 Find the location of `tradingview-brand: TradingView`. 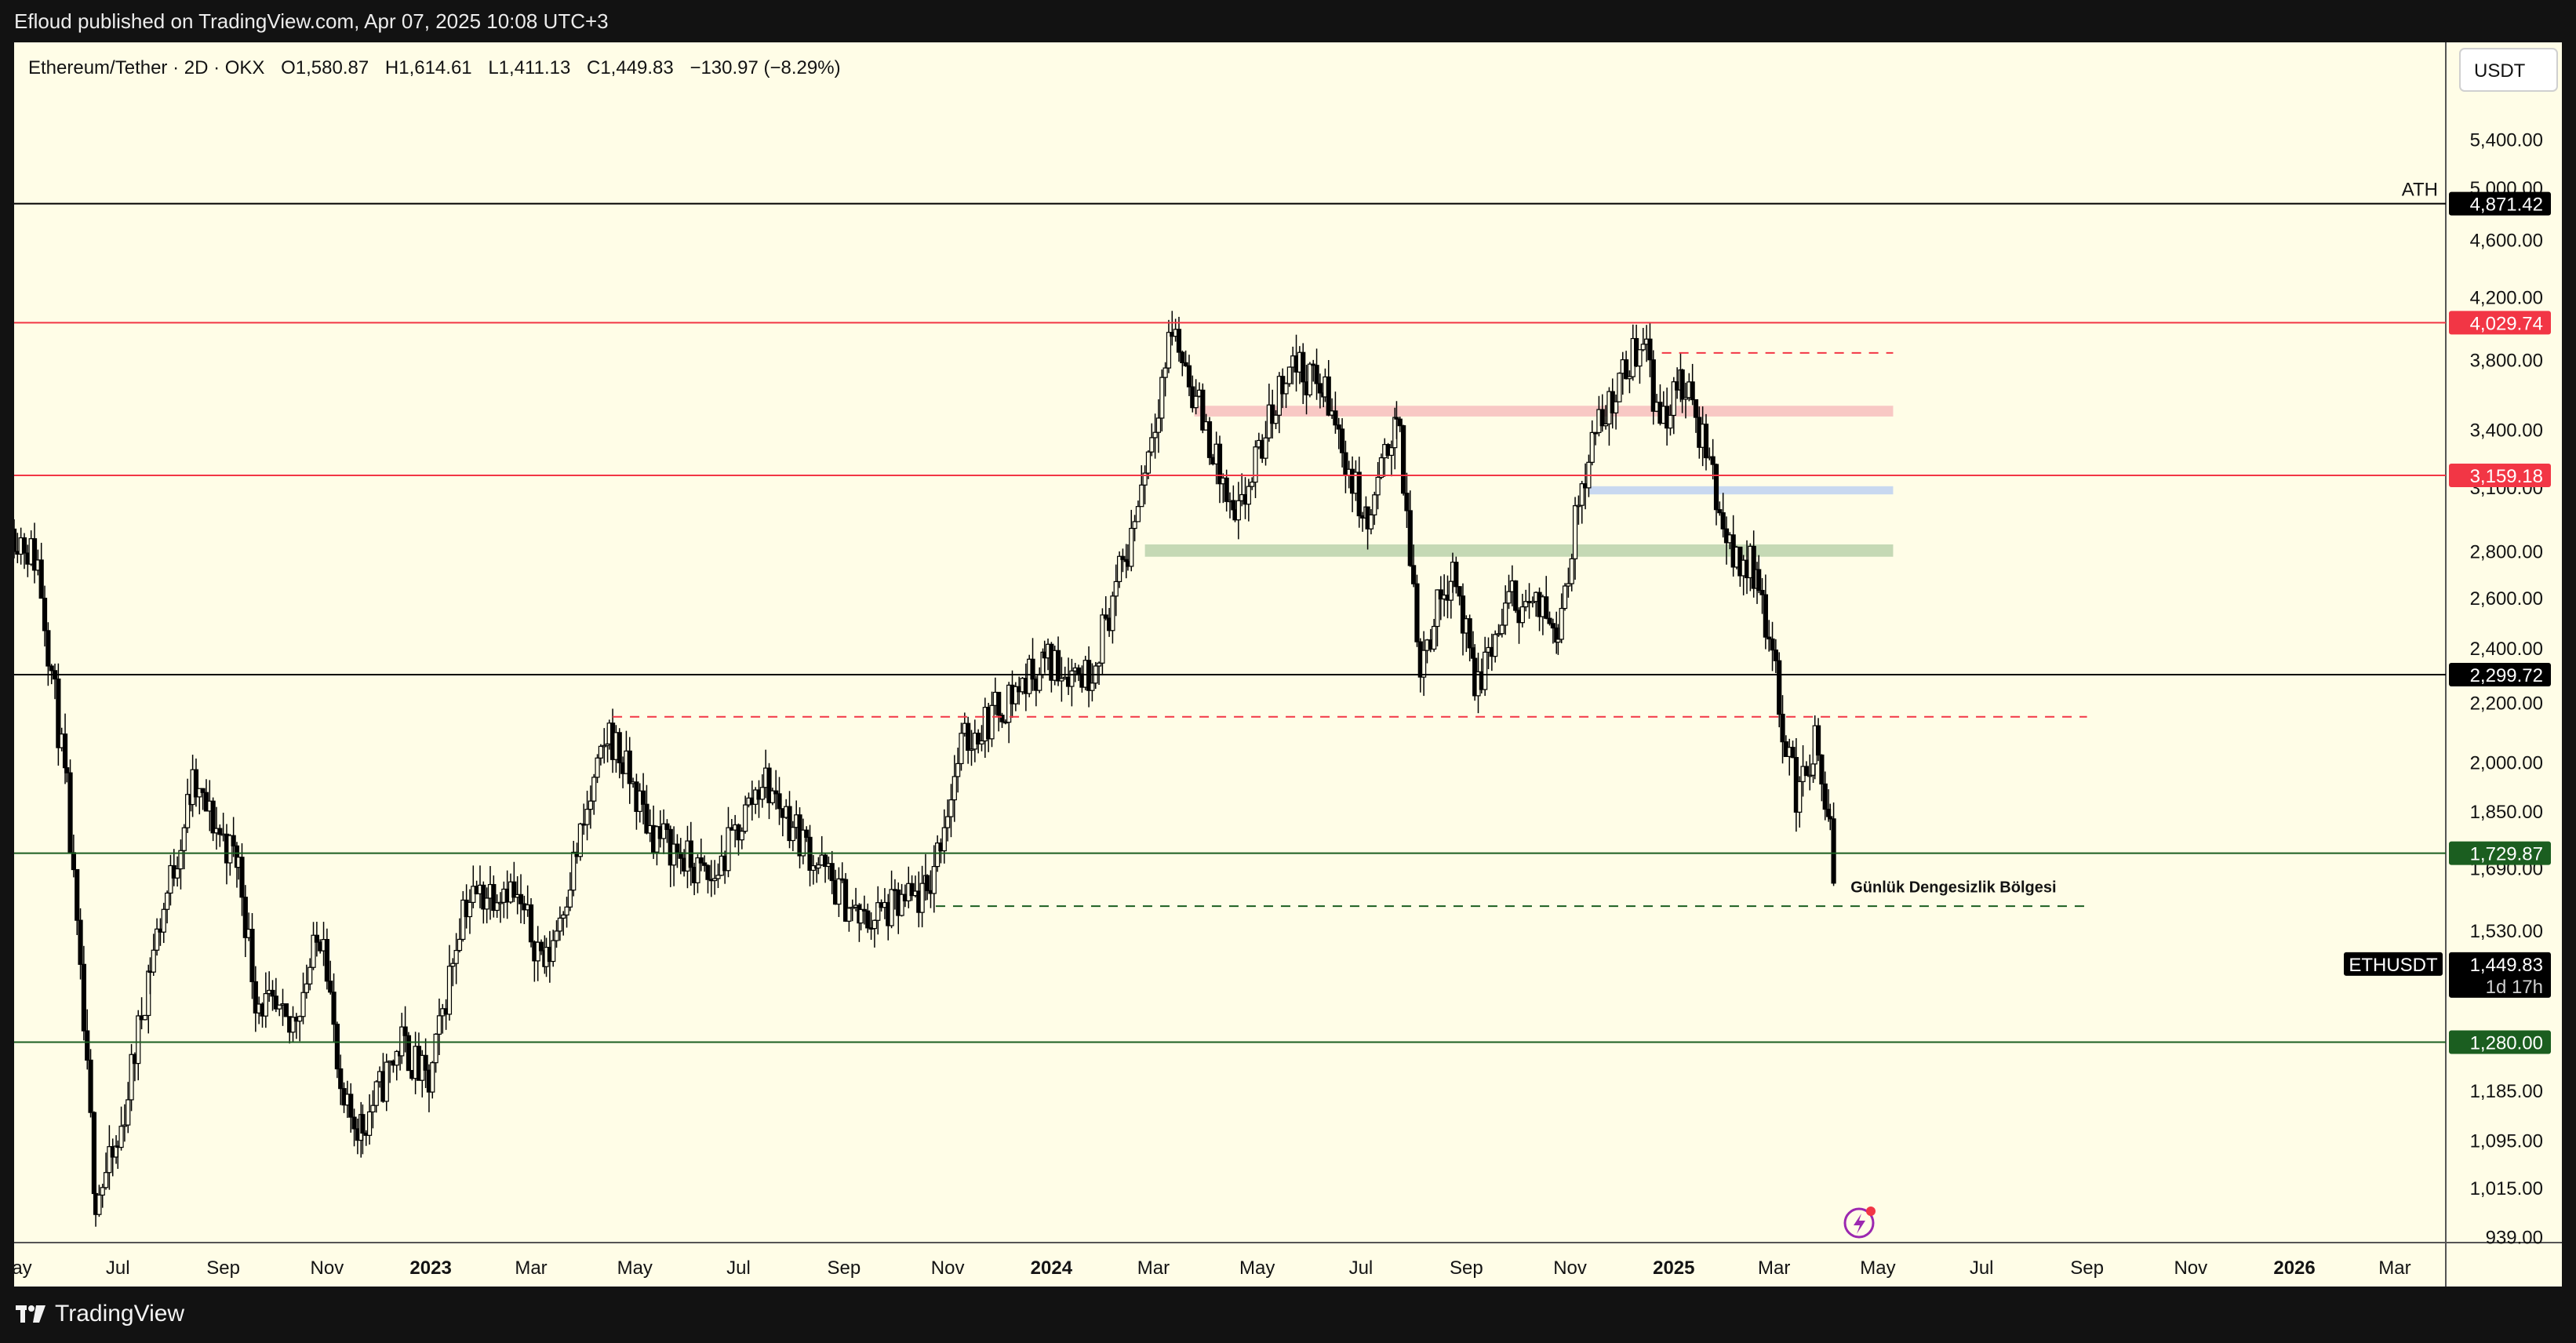

tradingview-brand: TradingView is located at coordinates (100, 1314).